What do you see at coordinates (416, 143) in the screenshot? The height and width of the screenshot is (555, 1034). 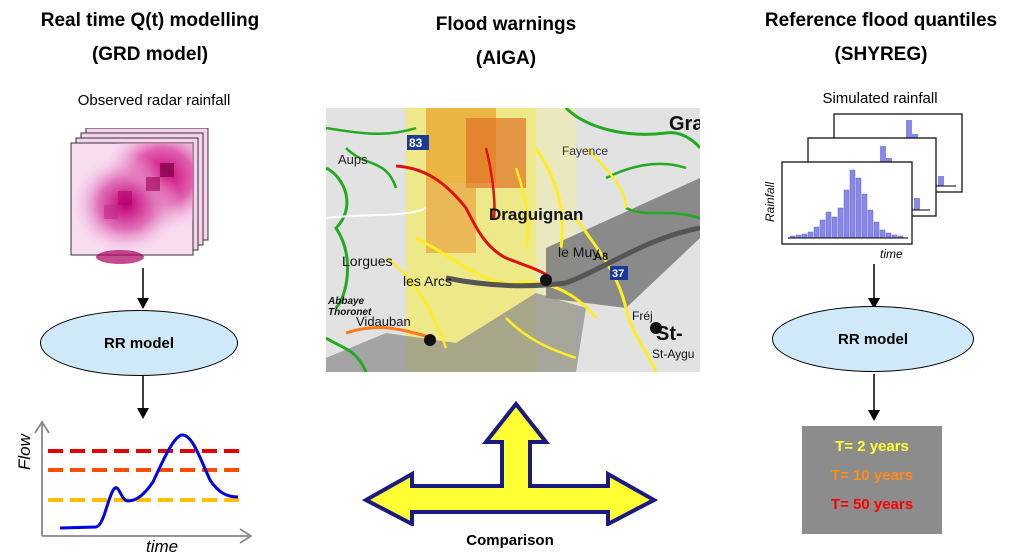 I see `map-road-83: 83` at bounding box center [416, 143].